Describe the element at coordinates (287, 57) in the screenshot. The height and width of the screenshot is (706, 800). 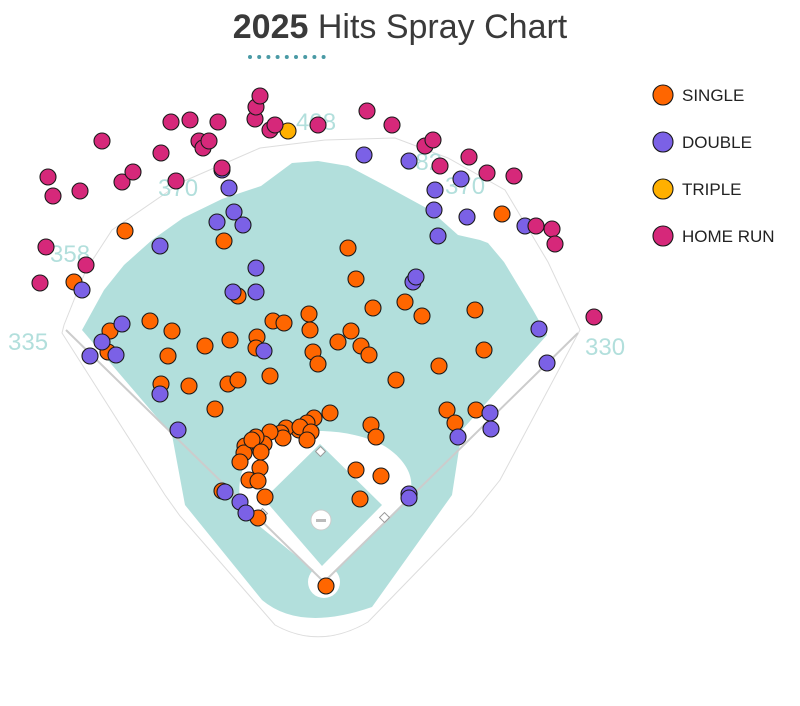
I see `title-underline-dots` at that location.